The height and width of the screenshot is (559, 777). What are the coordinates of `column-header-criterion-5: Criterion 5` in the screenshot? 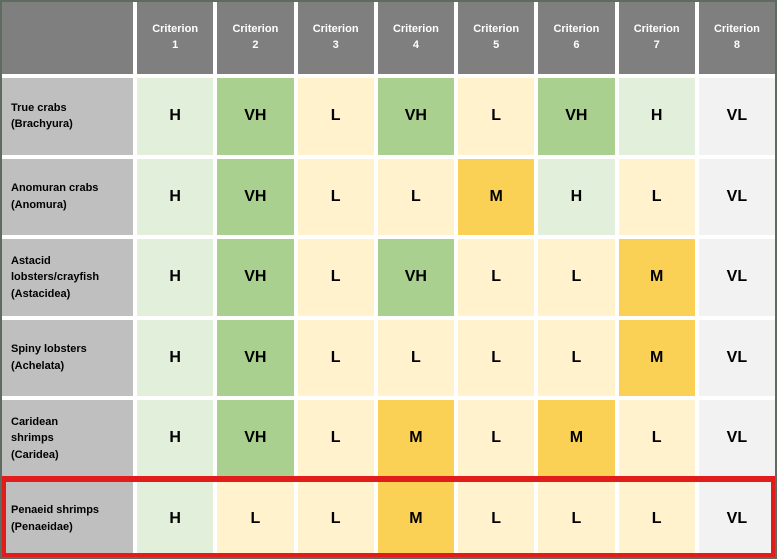 It's located at (496, 38).